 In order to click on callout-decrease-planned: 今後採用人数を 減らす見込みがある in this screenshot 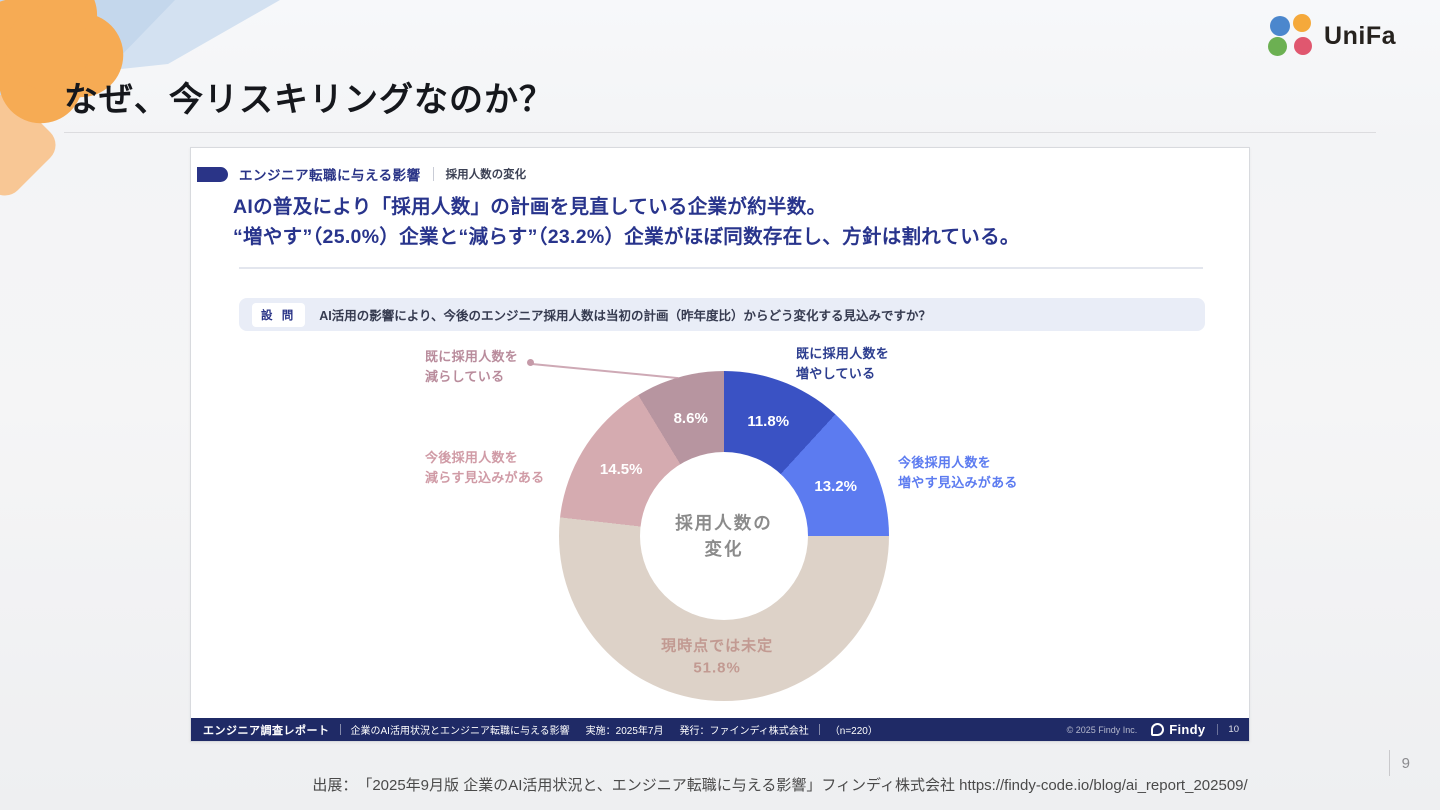, I will do `click(485, 468)`.